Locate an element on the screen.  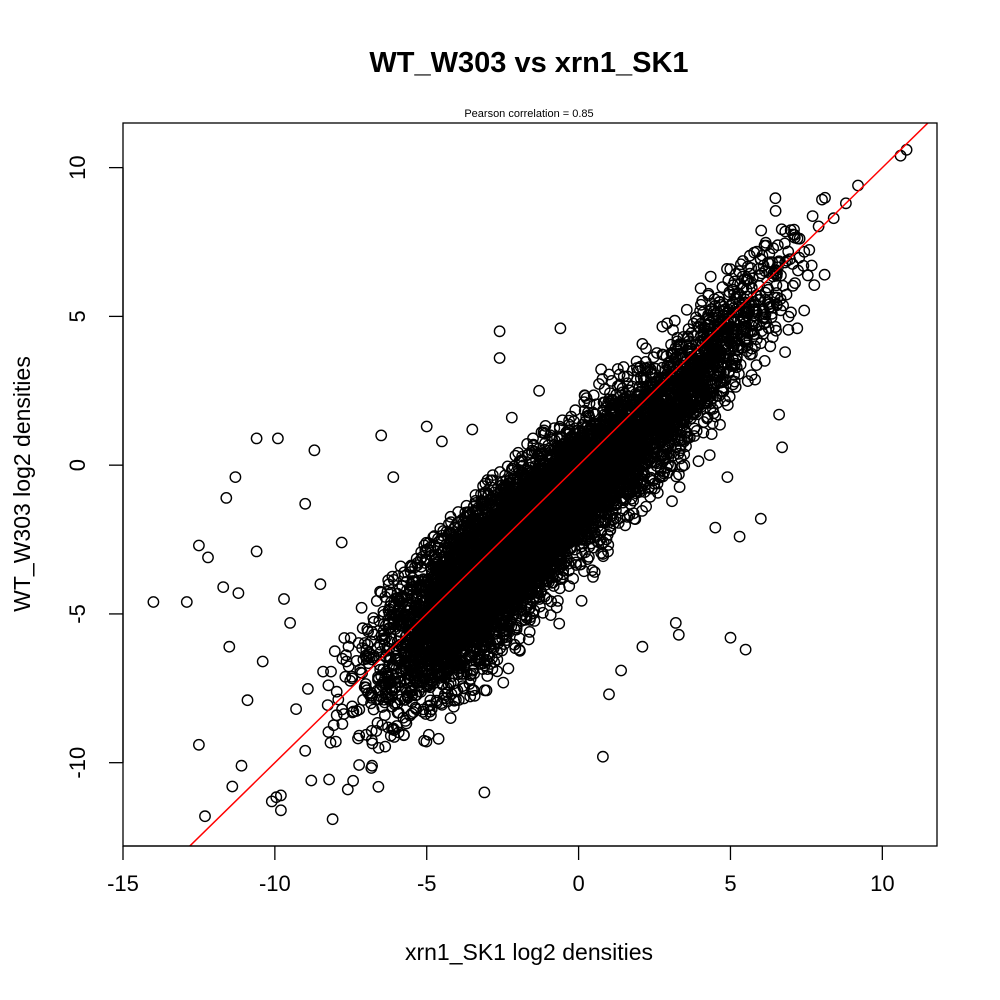
chart-title: WT_W303 vs xrn1_SK1 is located at coordinates (528, 63).